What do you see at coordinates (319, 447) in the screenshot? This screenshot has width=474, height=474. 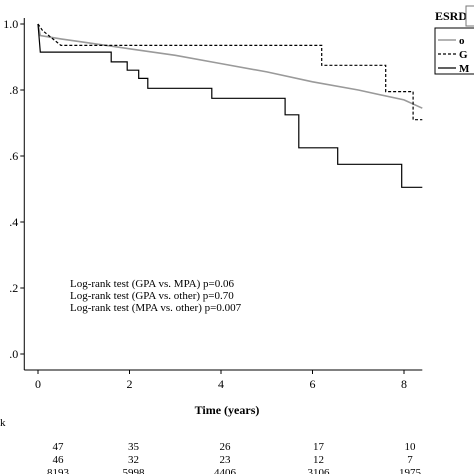 I see `risk-table-cell: 17` at bounding box center [319, 447].